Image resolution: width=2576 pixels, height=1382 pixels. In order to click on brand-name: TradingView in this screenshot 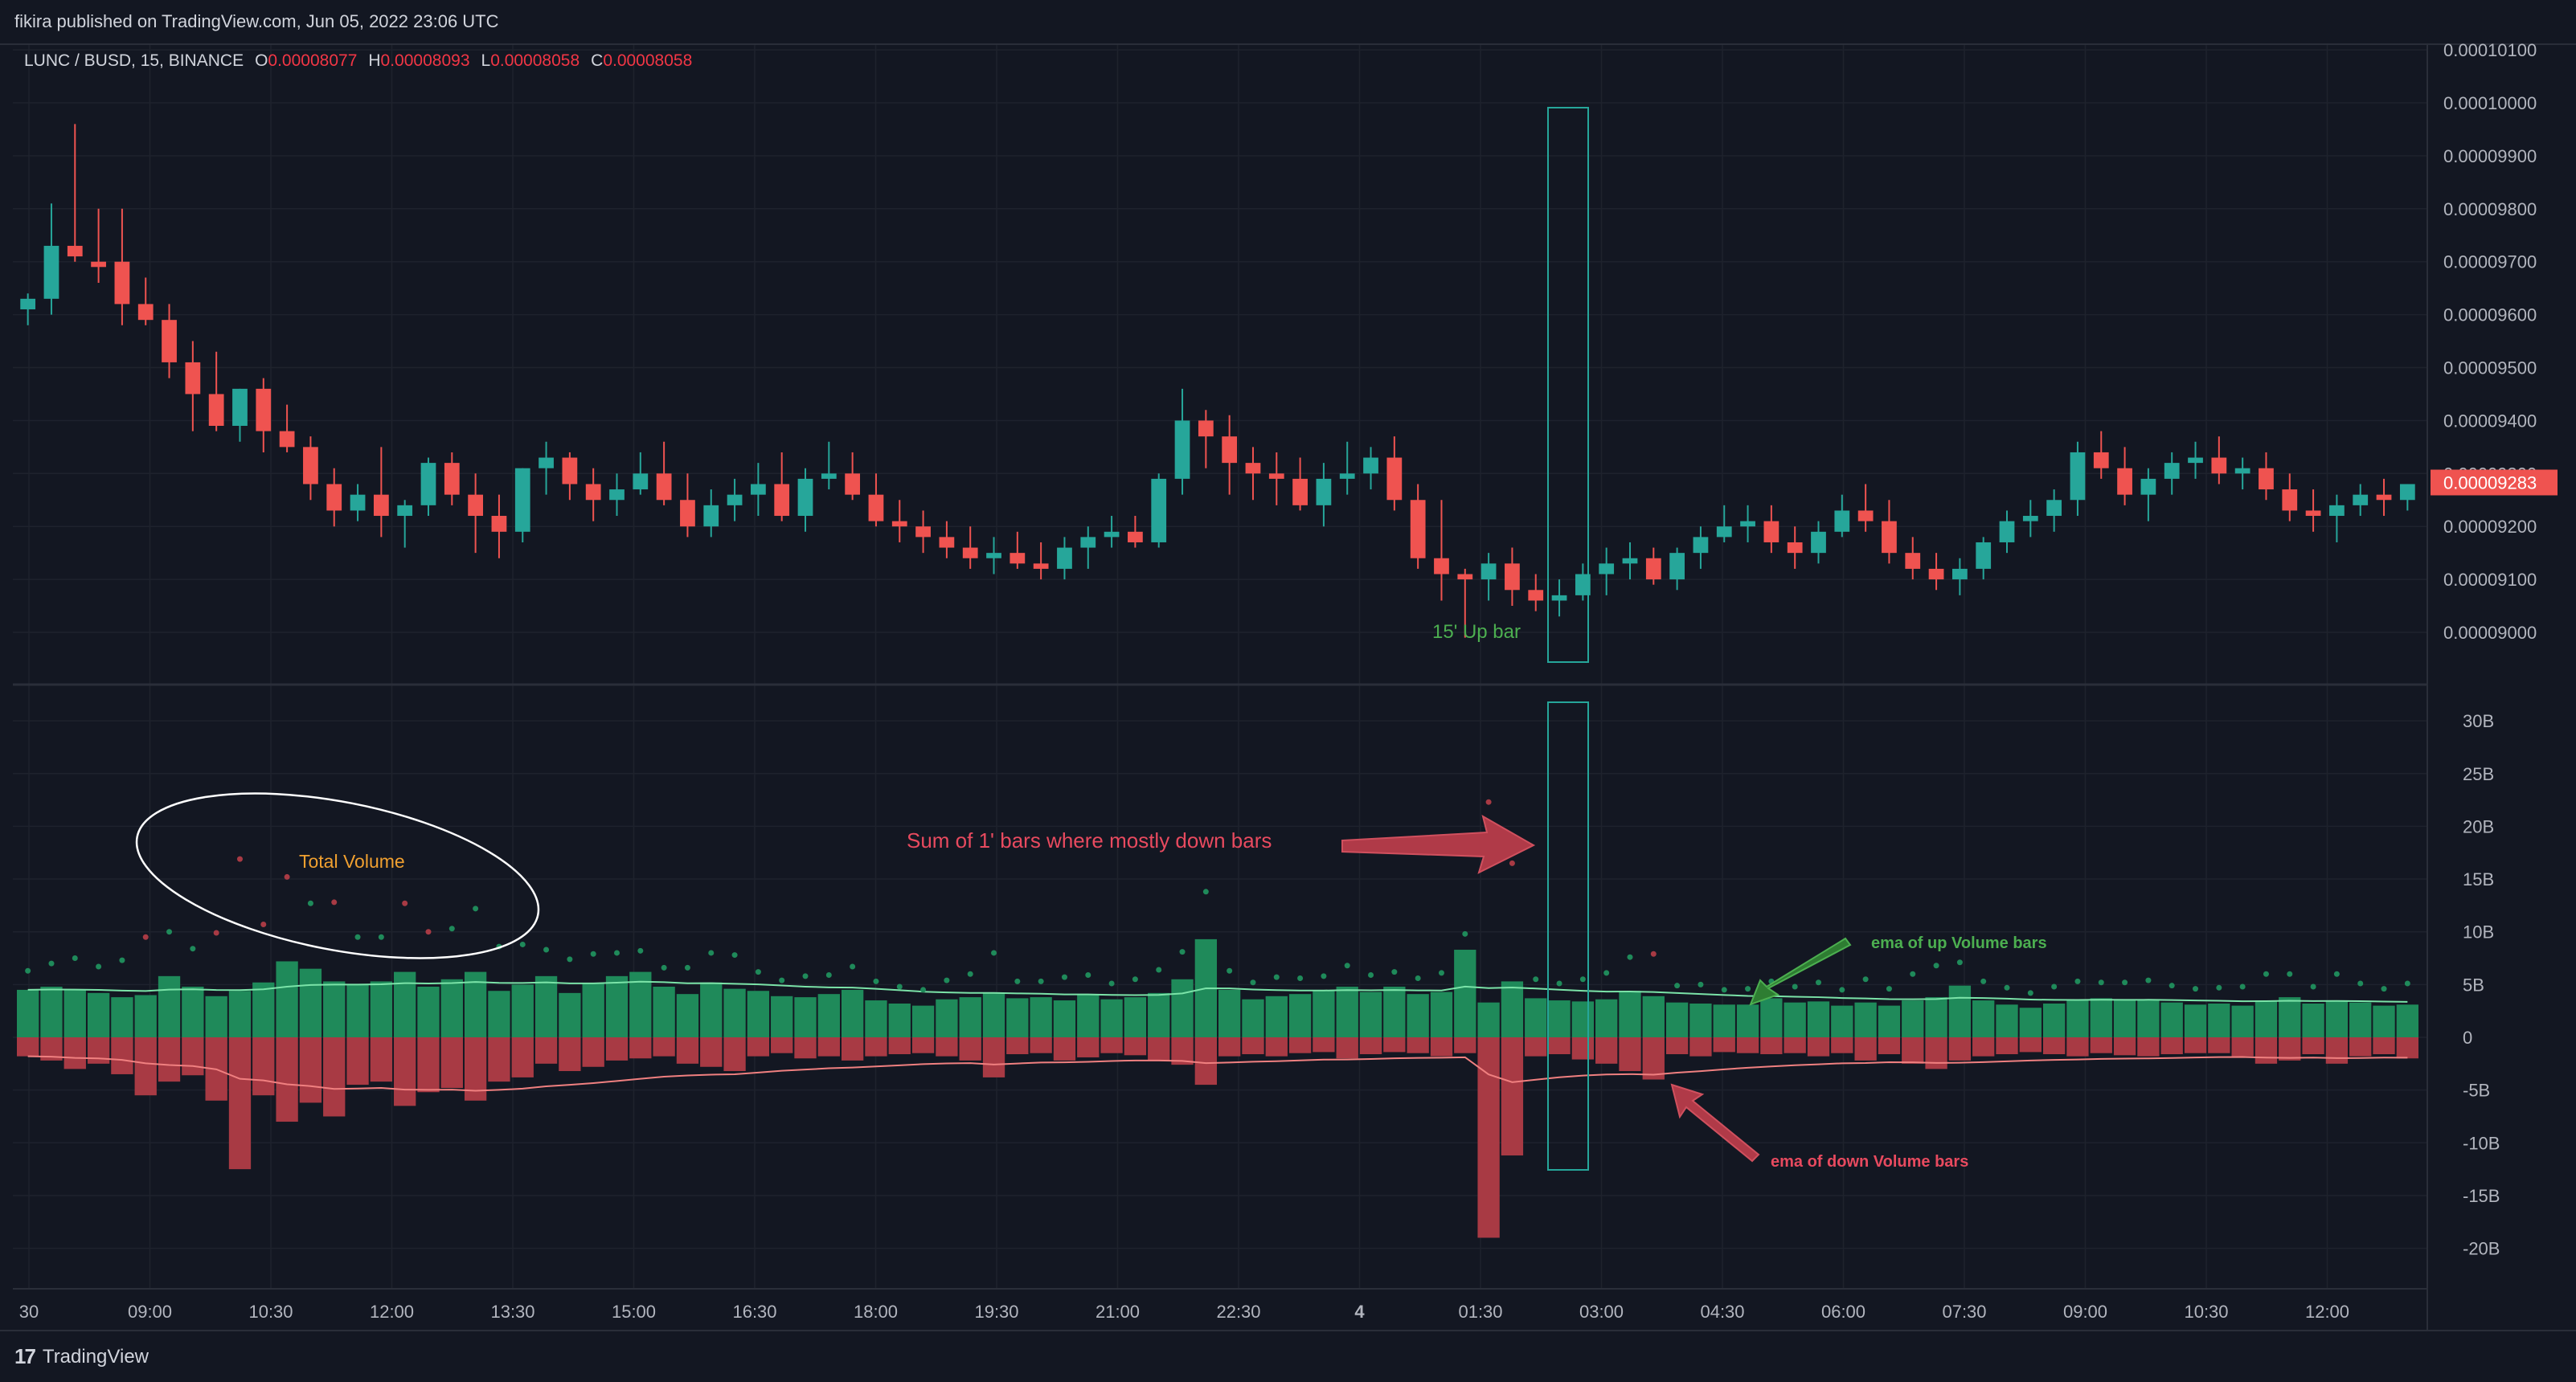, I will do `click(95, 1356)`.